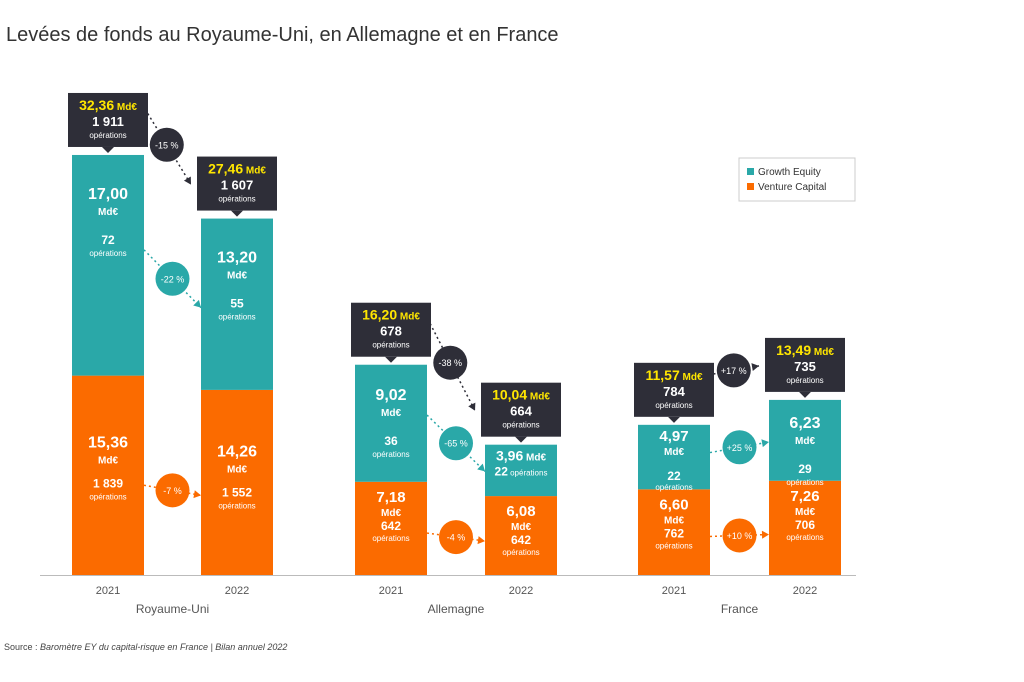 The image size is (1024, 682). I want to click on total-value-label: 13,49 Md€, so click(805, 350).